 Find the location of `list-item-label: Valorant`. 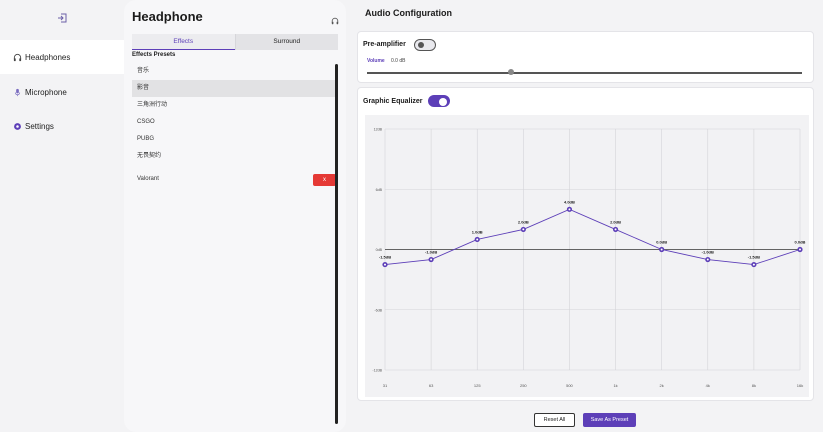

list-item-label: Valorant is located at coordinates (148, 179).